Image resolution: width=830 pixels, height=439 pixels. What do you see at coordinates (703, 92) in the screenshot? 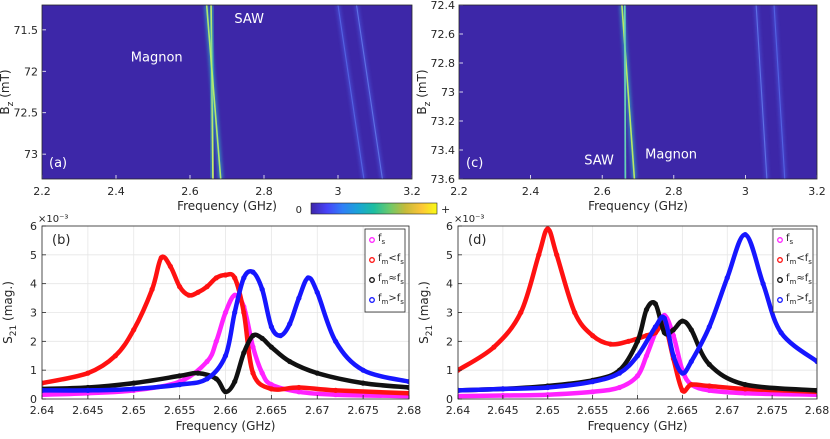
I see `heatmap-modes` at bounding box center [703, 92].